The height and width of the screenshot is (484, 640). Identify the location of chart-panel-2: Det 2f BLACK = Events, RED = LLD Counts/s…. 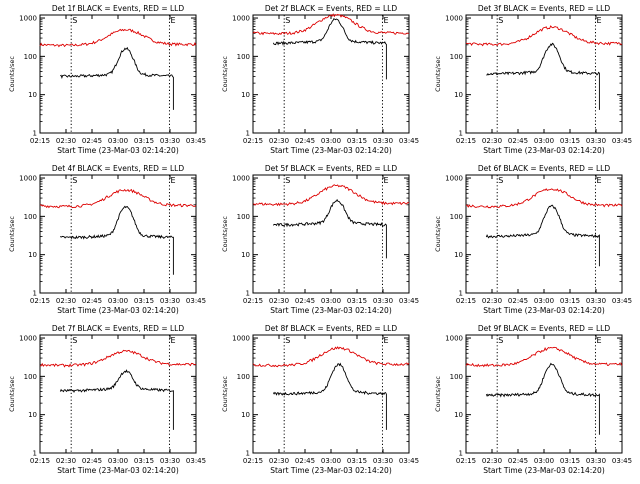
(320, 79).